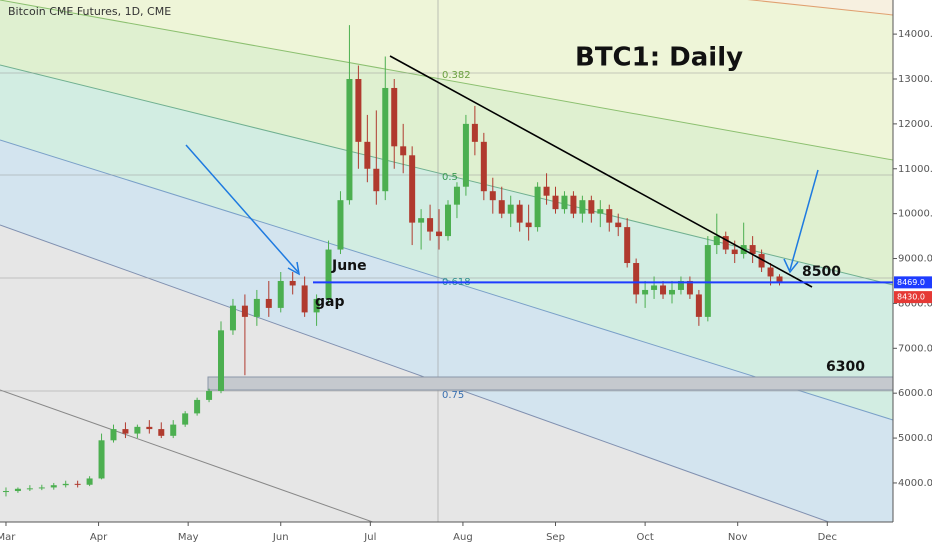 This screenshot has height=550, width=932. Describe the element at coordinates (915, 259) in the screenshot. I see `y-tick-label: 9000.0` at that location.